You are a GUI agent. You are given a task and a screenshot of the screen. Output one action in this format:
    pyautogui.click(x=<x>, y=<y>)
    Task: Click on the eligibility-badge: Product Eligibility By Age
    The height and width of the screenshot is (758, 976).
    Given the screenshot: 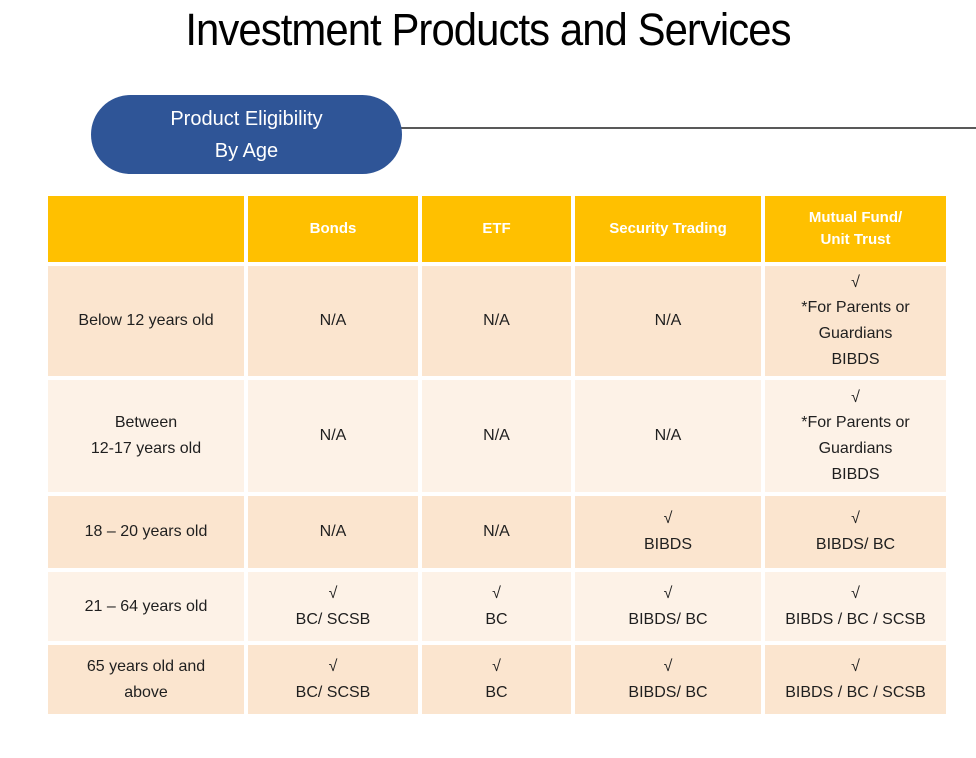 What is the action you would take?
    pyautogui.click(x=246, y=134)
    